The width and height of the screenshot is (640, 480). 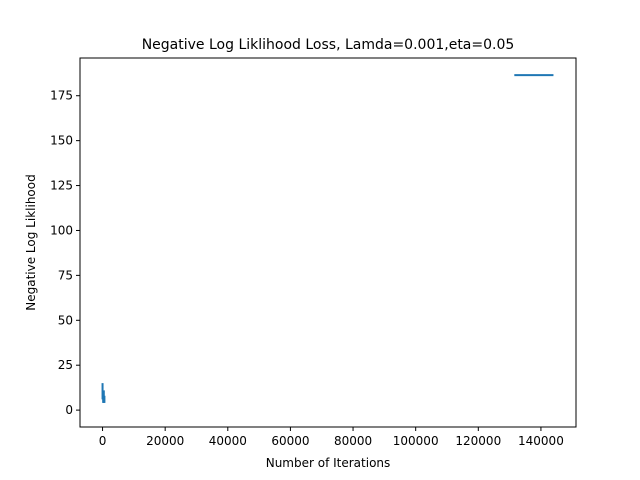 What do you see at coordinates (61, 141) in the screenshot?
I see `y-tick-label: 150` at bounding box center [61, 141].